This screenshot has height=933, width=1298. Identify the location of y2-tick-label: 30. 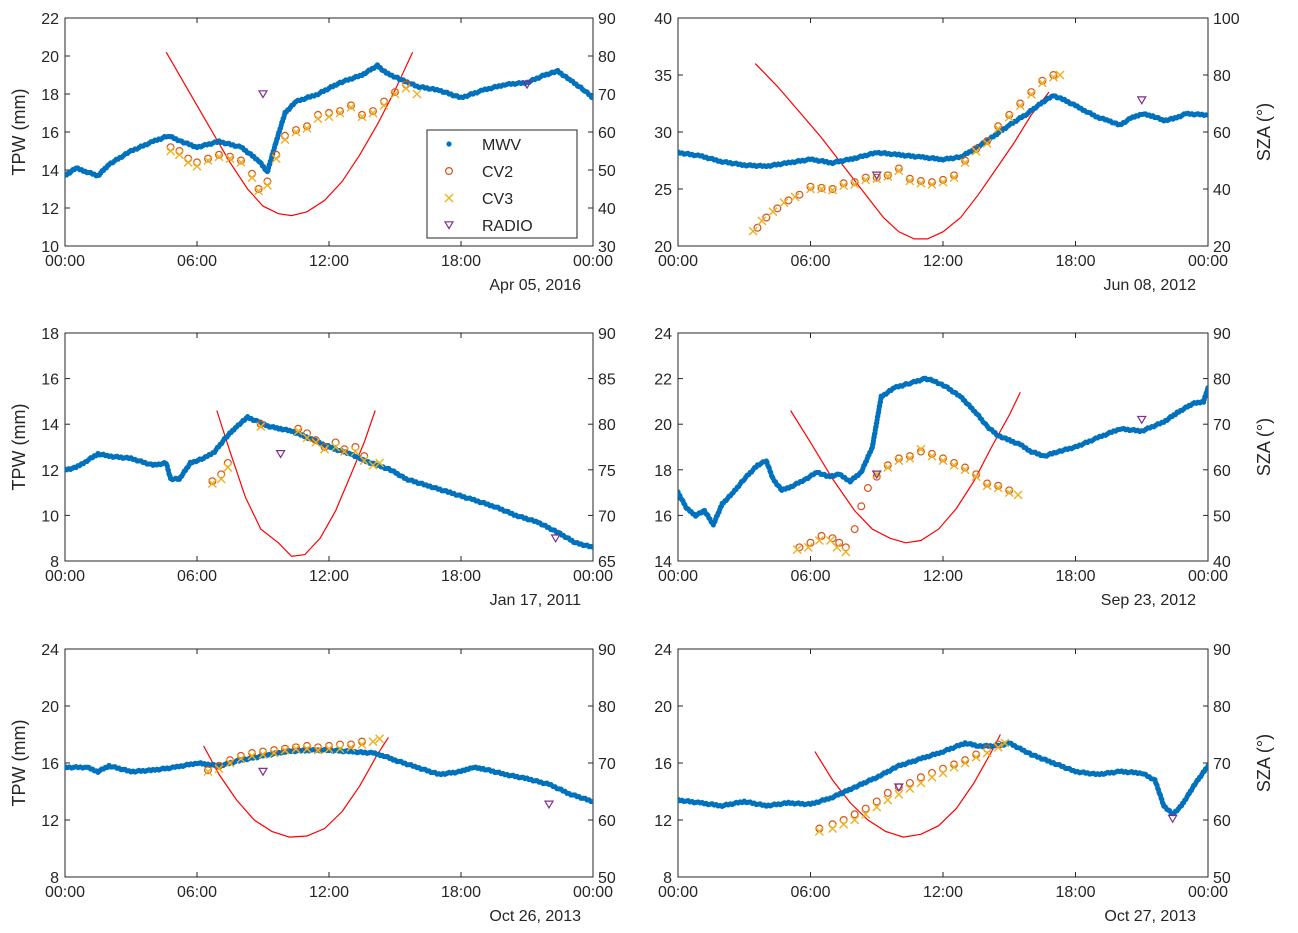
(607, 247).